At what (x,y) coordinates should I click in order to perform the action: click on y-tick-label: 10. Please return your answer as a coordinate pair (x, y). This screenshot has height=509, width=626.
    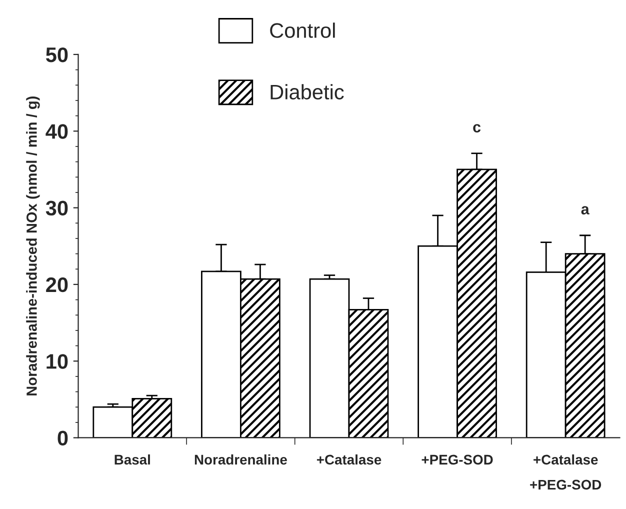
    Looking at the image, I should click on (57, 361).